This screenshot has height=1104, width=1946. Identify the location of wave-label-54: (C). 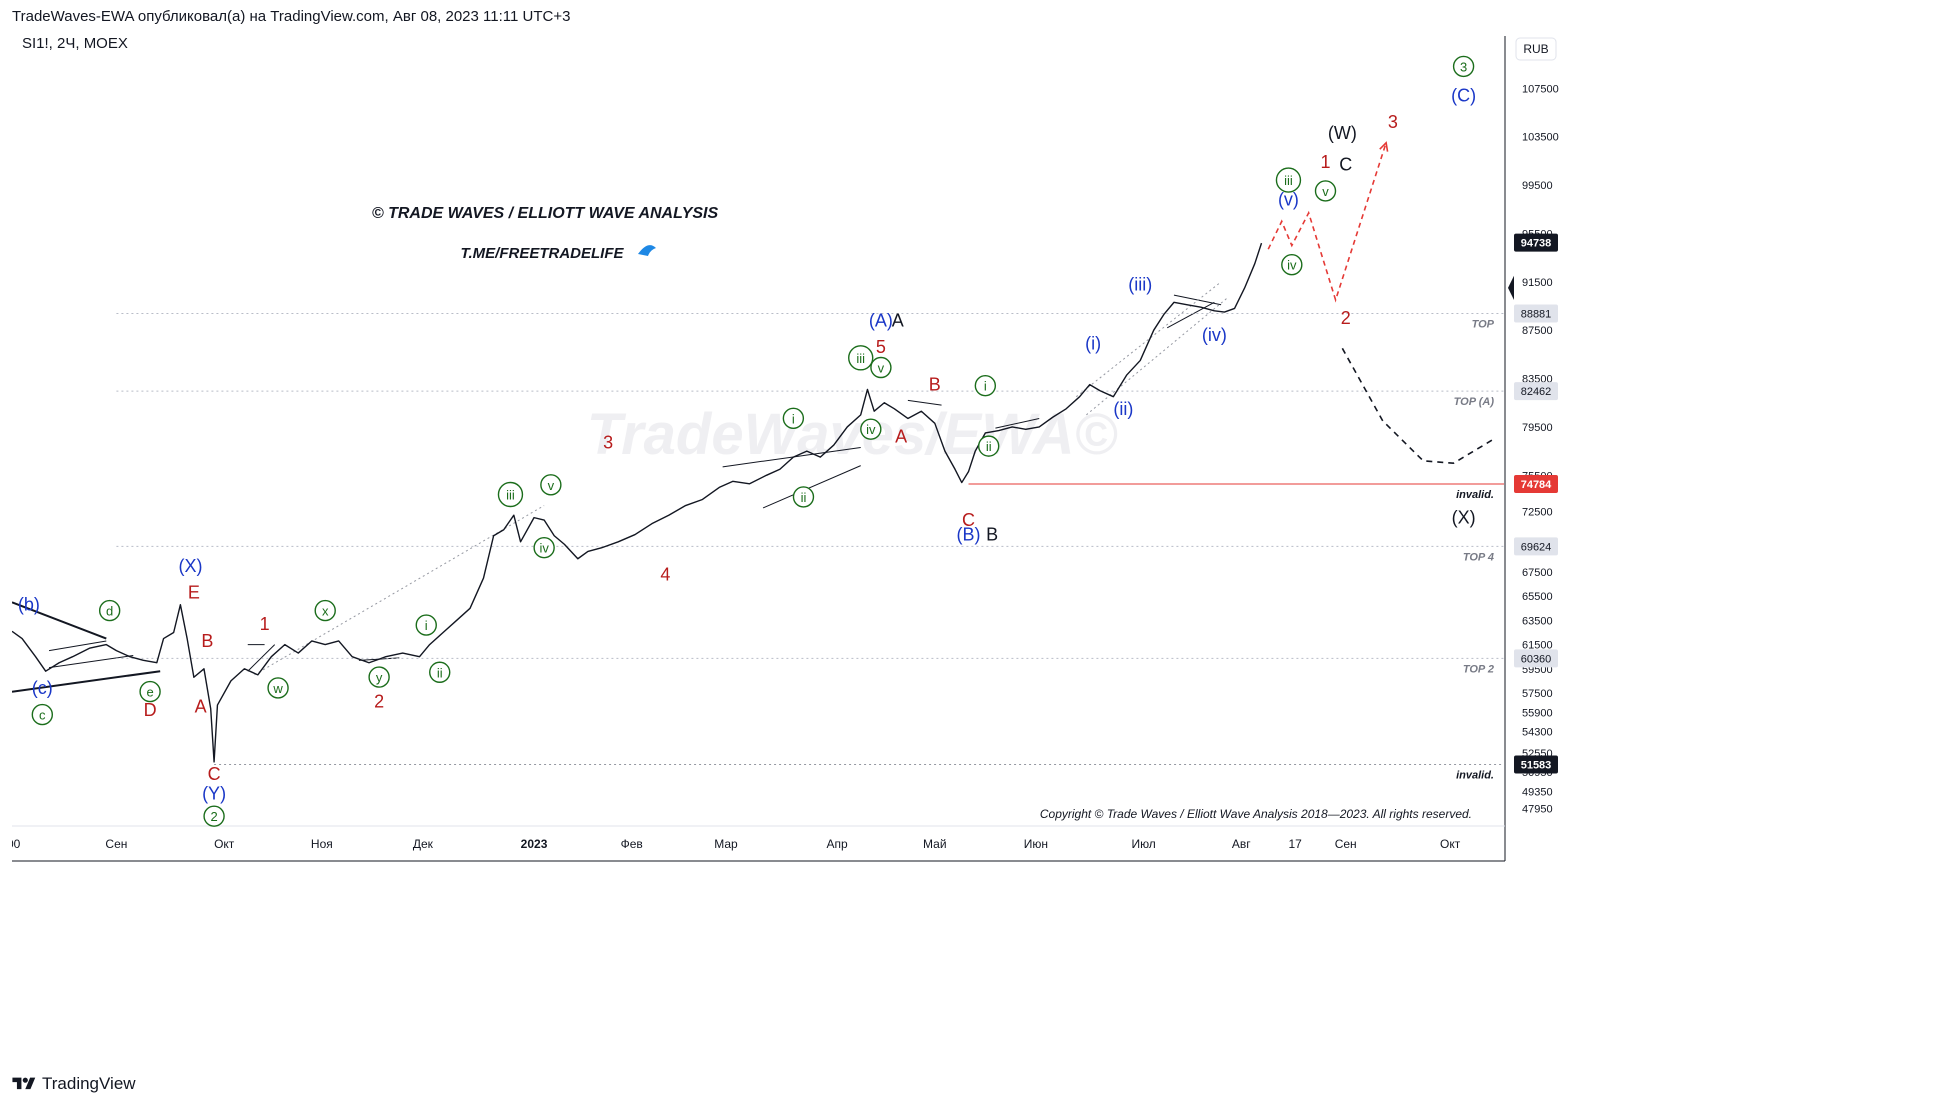
(1463, 96).